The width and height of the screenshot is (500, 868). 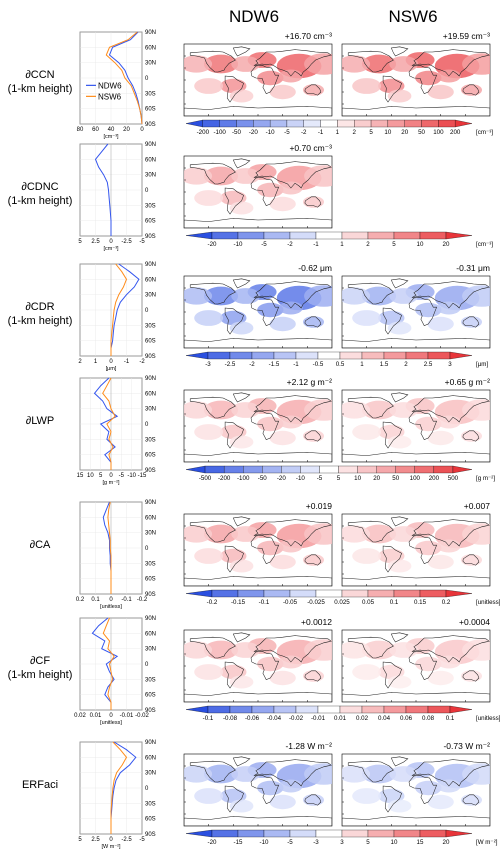 I want to click on profile-0-legend-ndw6: NDW6, so click(x=110, y=85).